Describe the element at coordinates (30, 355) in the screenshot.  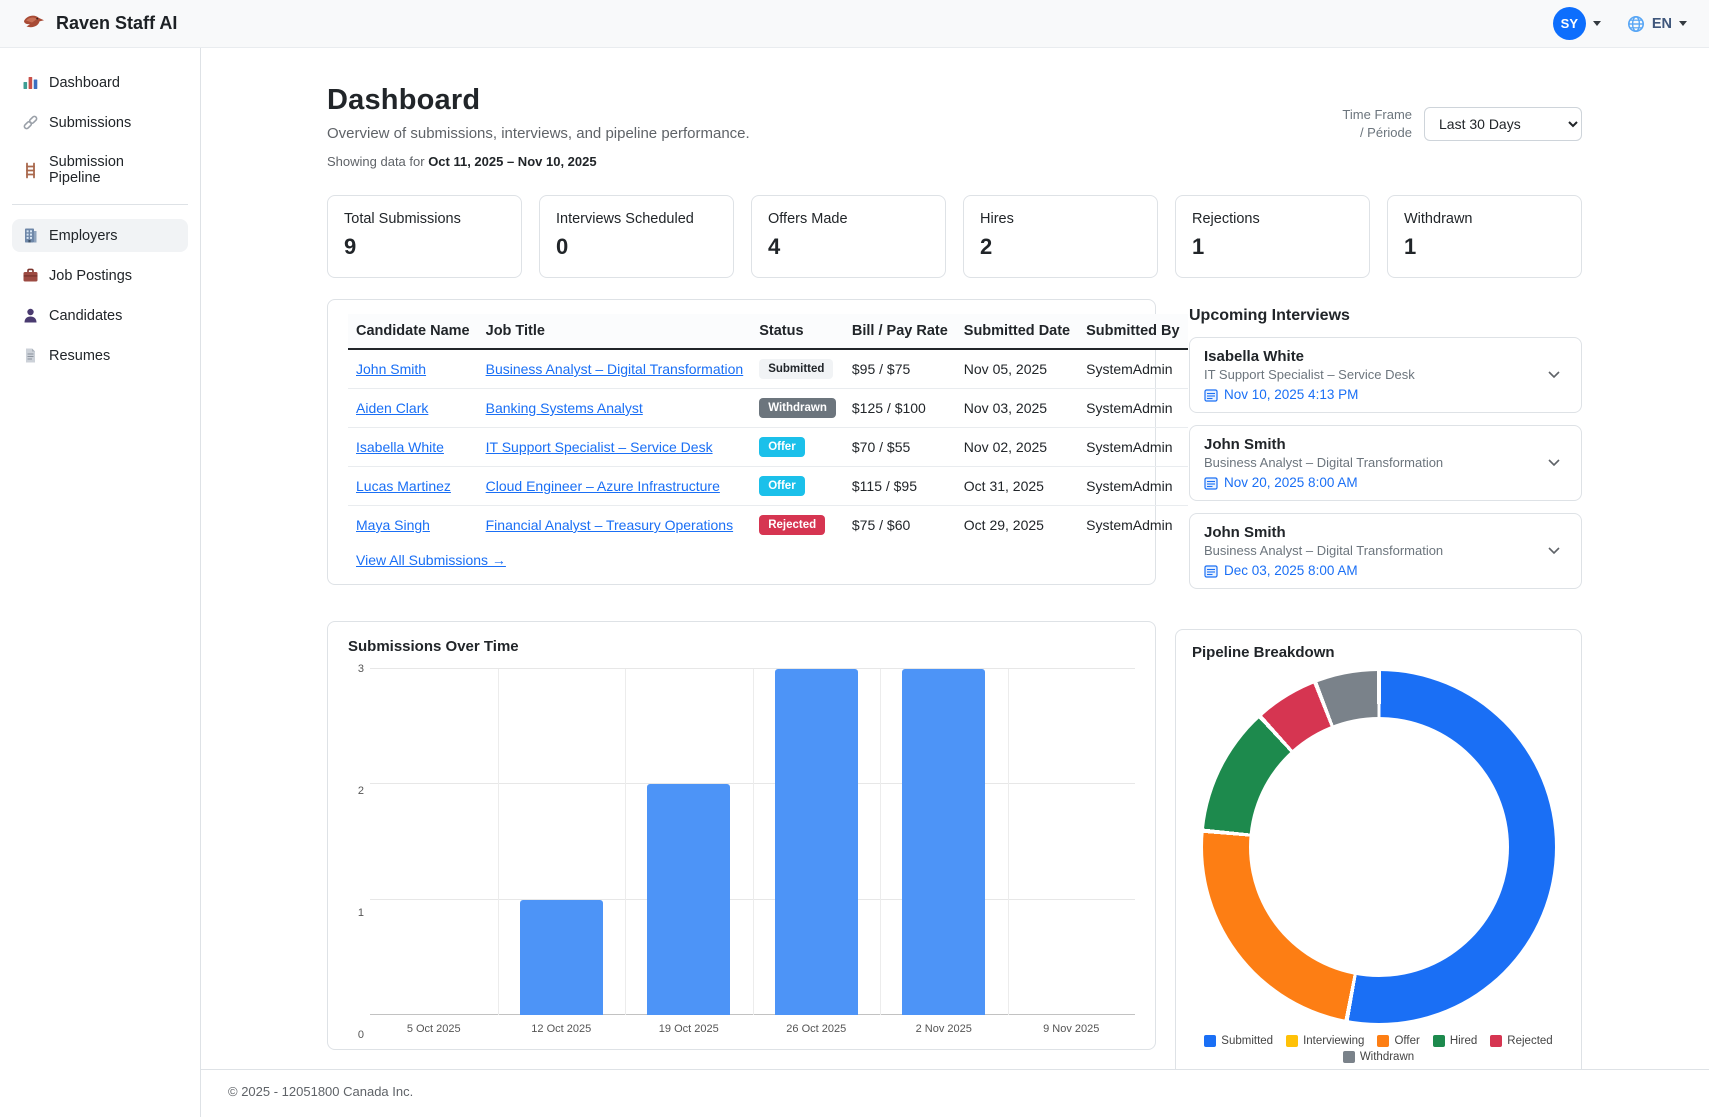
I see `document-icon` at that location.